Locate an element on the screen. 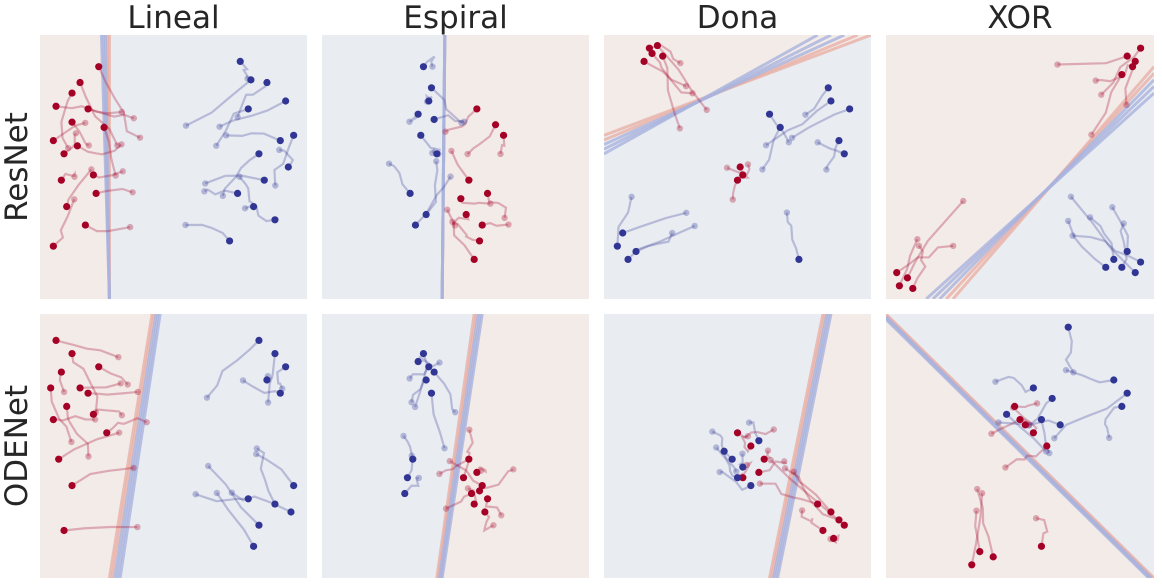 The width and height of the screenshot is (1162, 586). panel-odenet-espiral is located at coordinates (455, 446).